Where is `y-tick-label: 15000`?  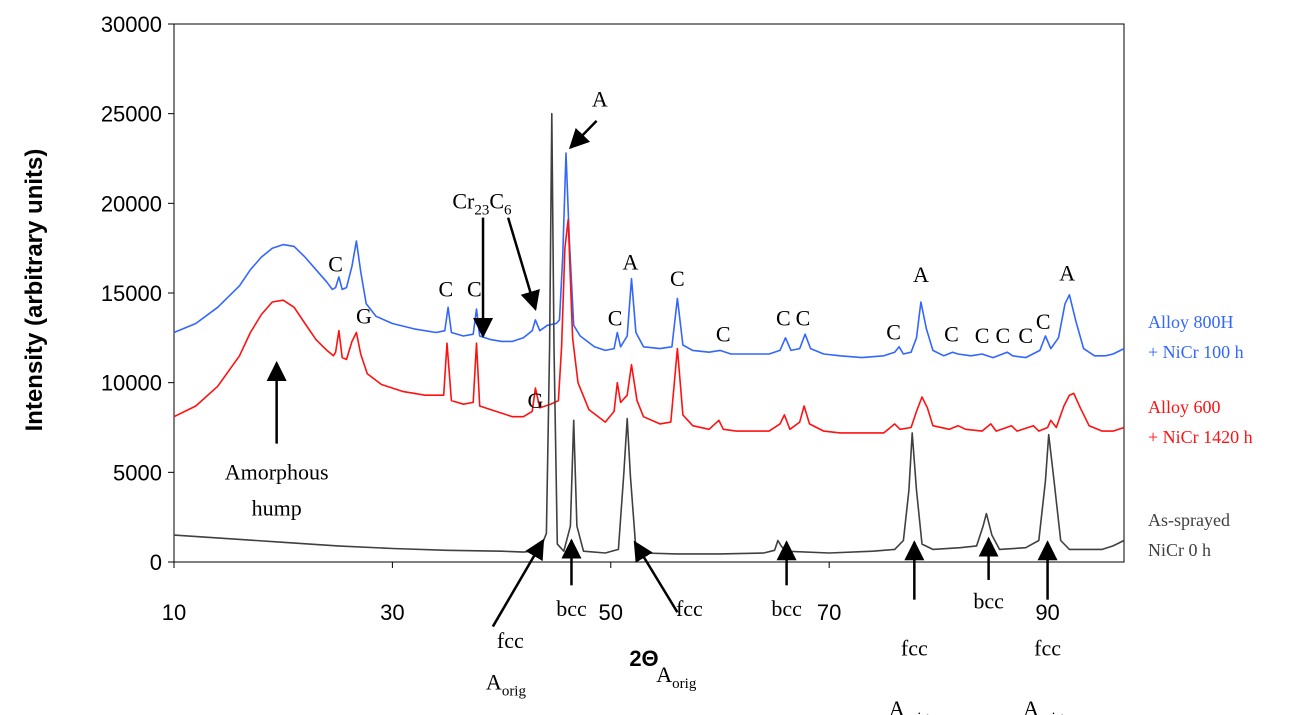 y-tick-label: 15000 is located at coordinates (131, 293).